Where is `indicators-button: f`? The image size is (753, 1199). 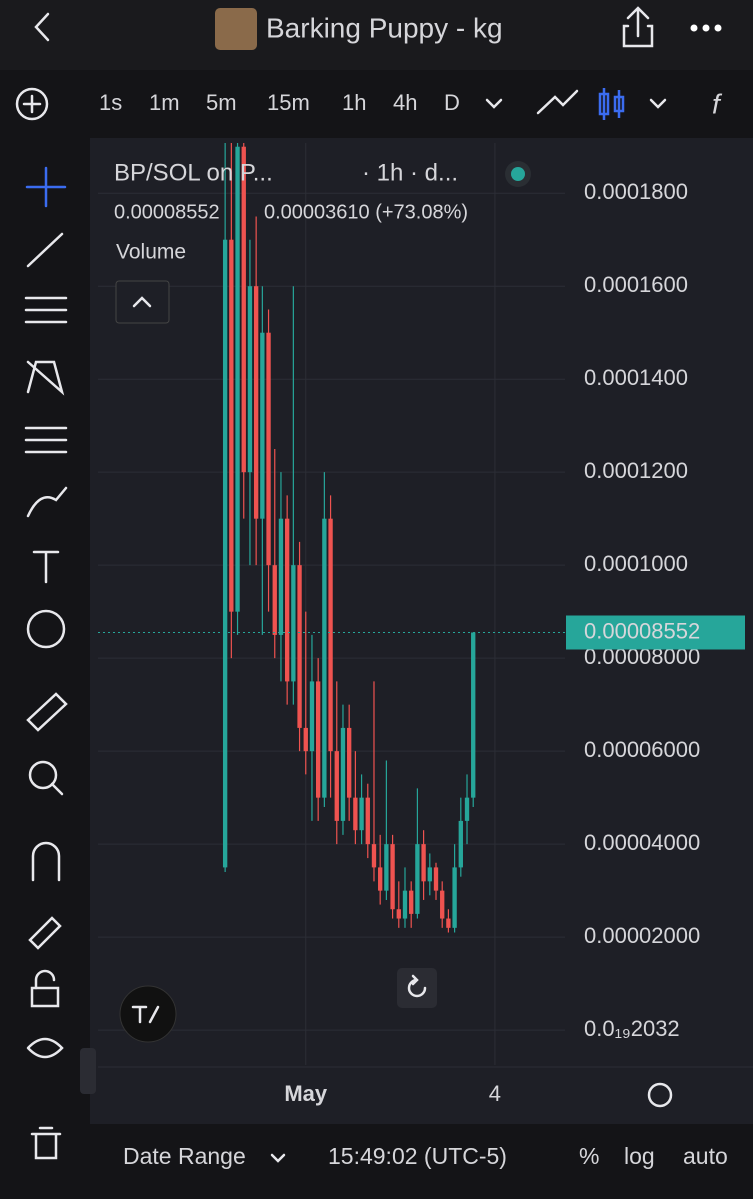
indicators-button: f is located at coordinates (717, 103).